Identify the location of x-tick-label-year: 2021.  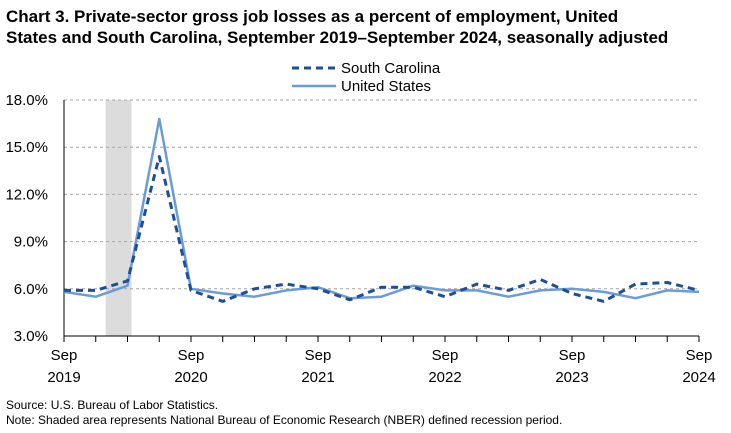
(317, 377).